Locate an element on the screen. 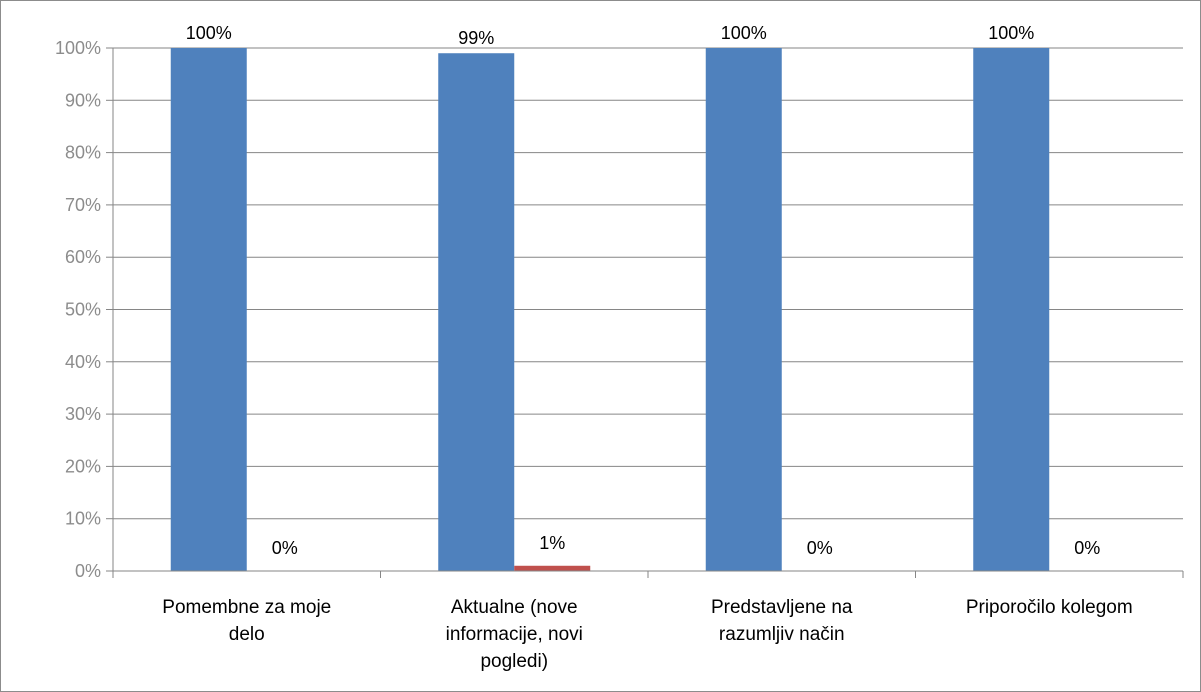  y-tick-label: 90% is located at coordinates (83, 100).